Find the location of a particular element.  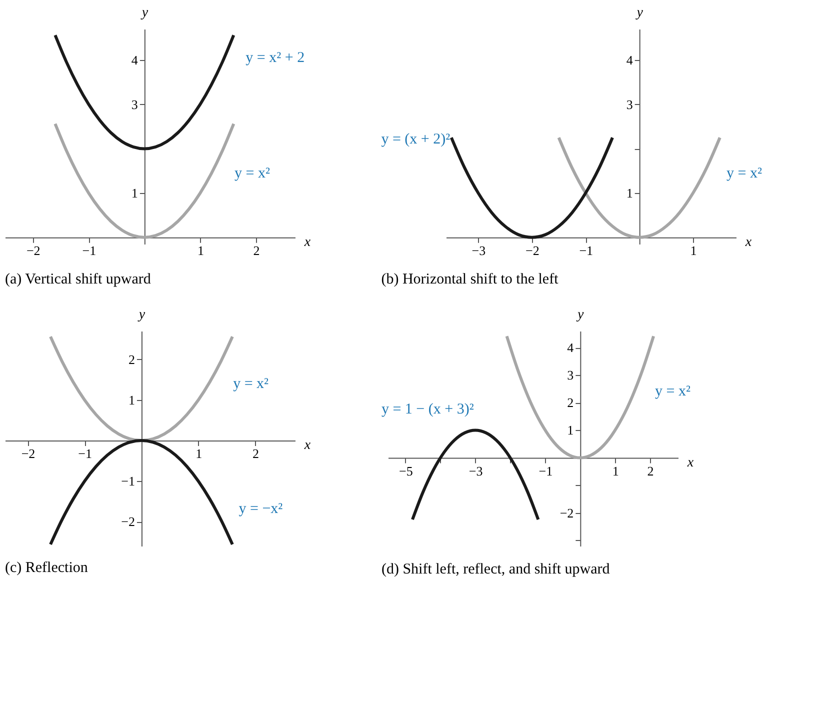

annotation: y = −x² is located at coordinates (261, 508).